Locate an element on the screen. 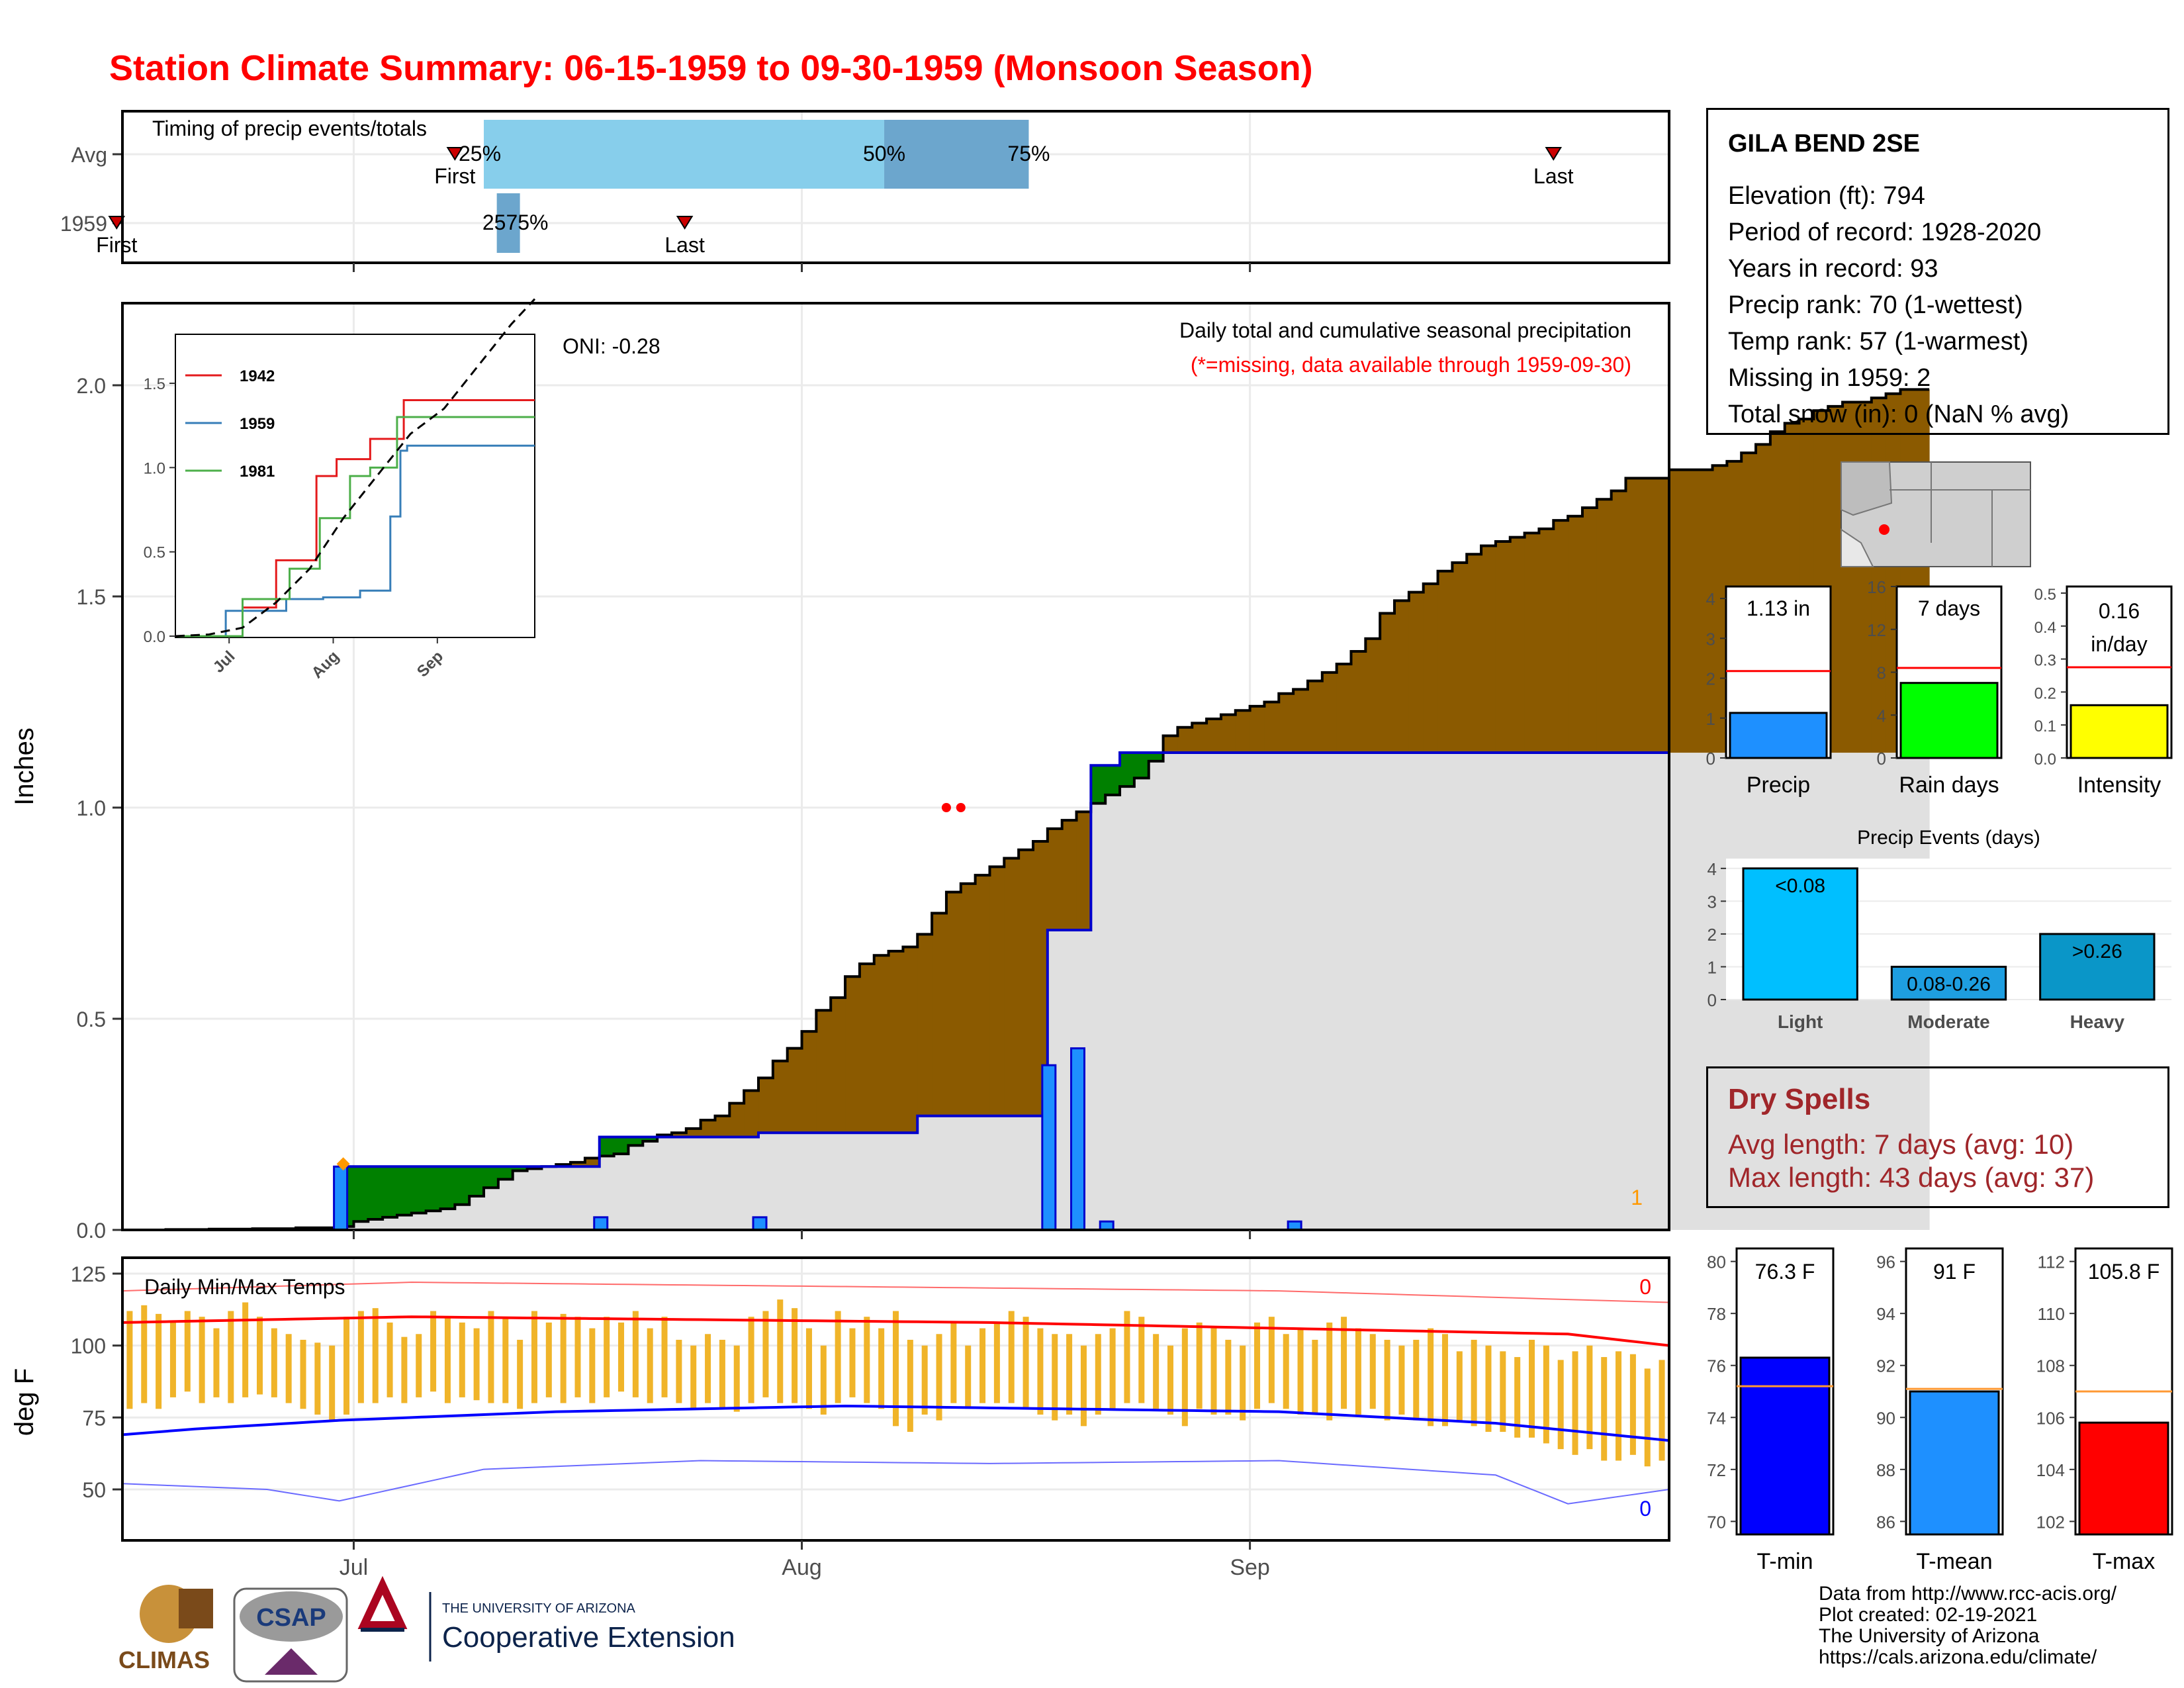  precip-ytick-label: 1.5 is located at coordinates (92, 597).